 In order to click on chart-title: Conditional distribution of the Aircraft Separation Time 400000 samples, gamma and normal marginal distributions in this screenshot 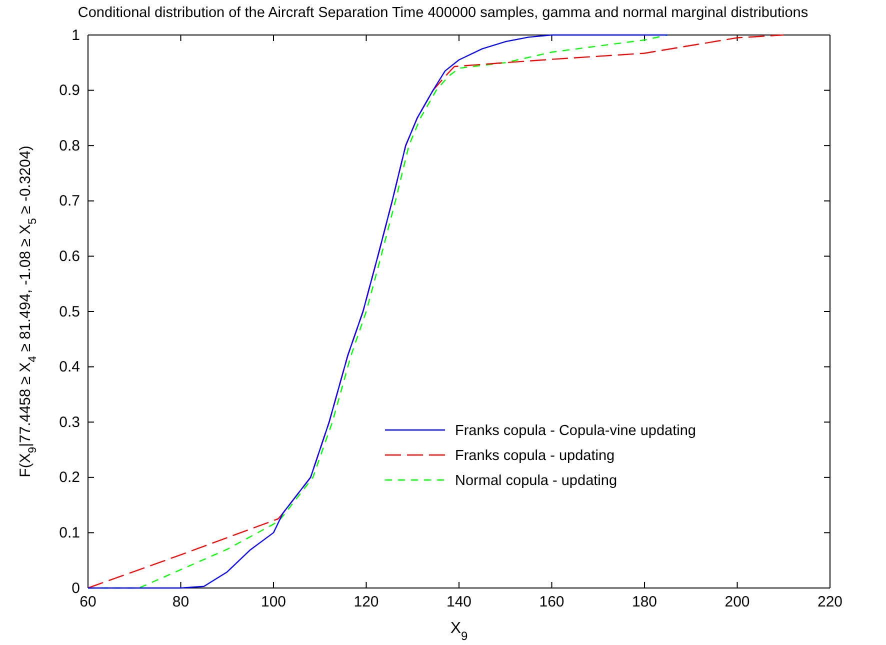, I will do `click(443, 13)`.